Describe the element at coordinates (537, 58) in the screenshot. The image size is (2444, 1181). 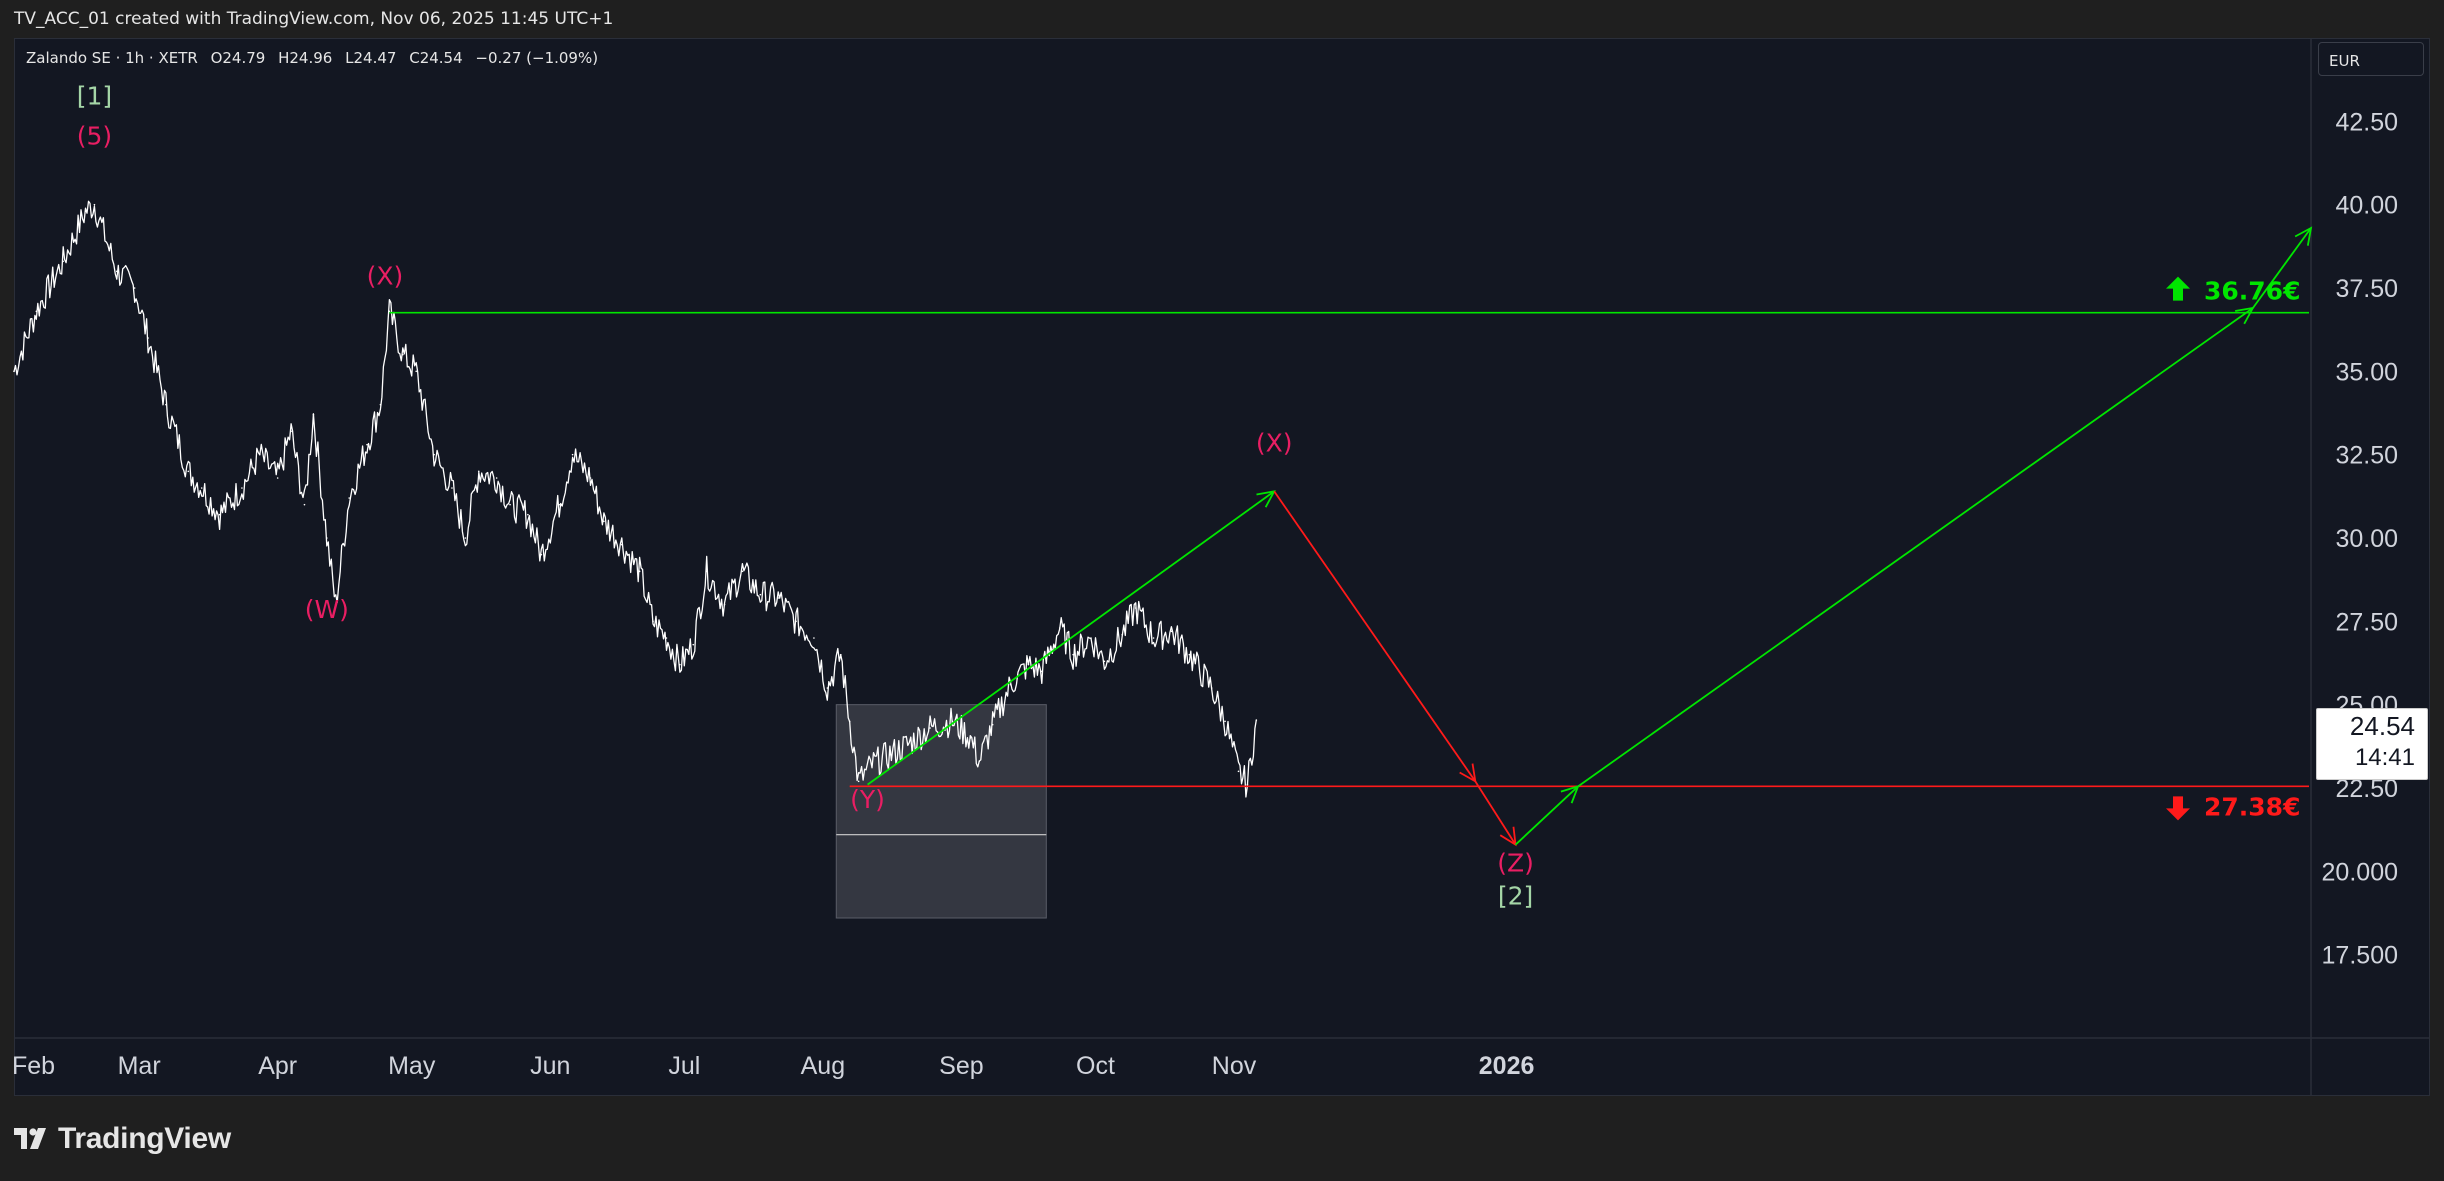
I see `price-change: −0.27 (−1.09%)` at that location.